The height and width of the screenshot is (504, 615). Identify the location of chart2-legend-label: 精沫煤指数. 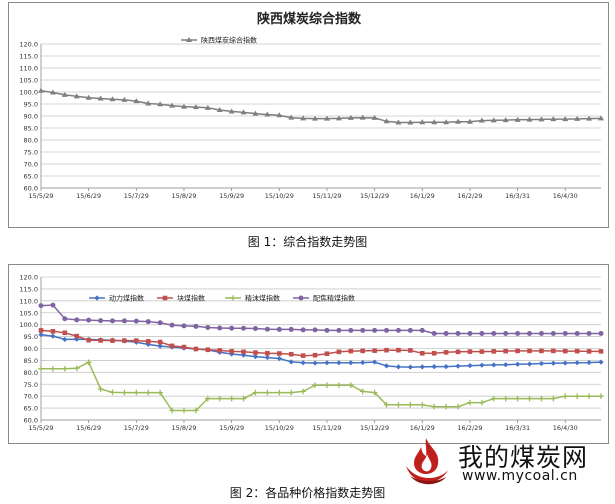
(262, 298).